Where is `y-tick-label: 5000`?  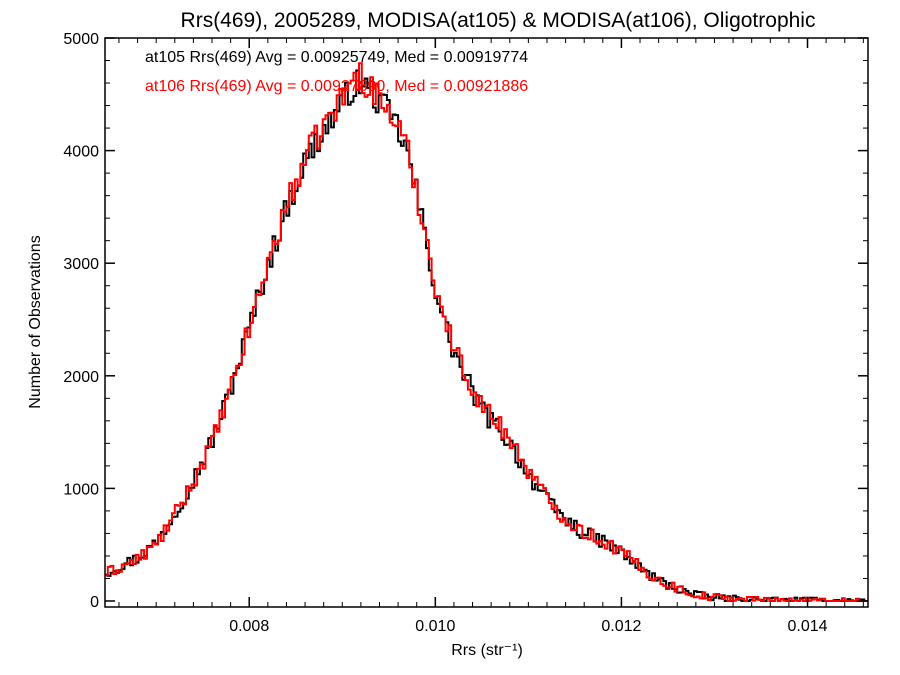
y-tick-label: 5000 is located at coordinates (81, 39).